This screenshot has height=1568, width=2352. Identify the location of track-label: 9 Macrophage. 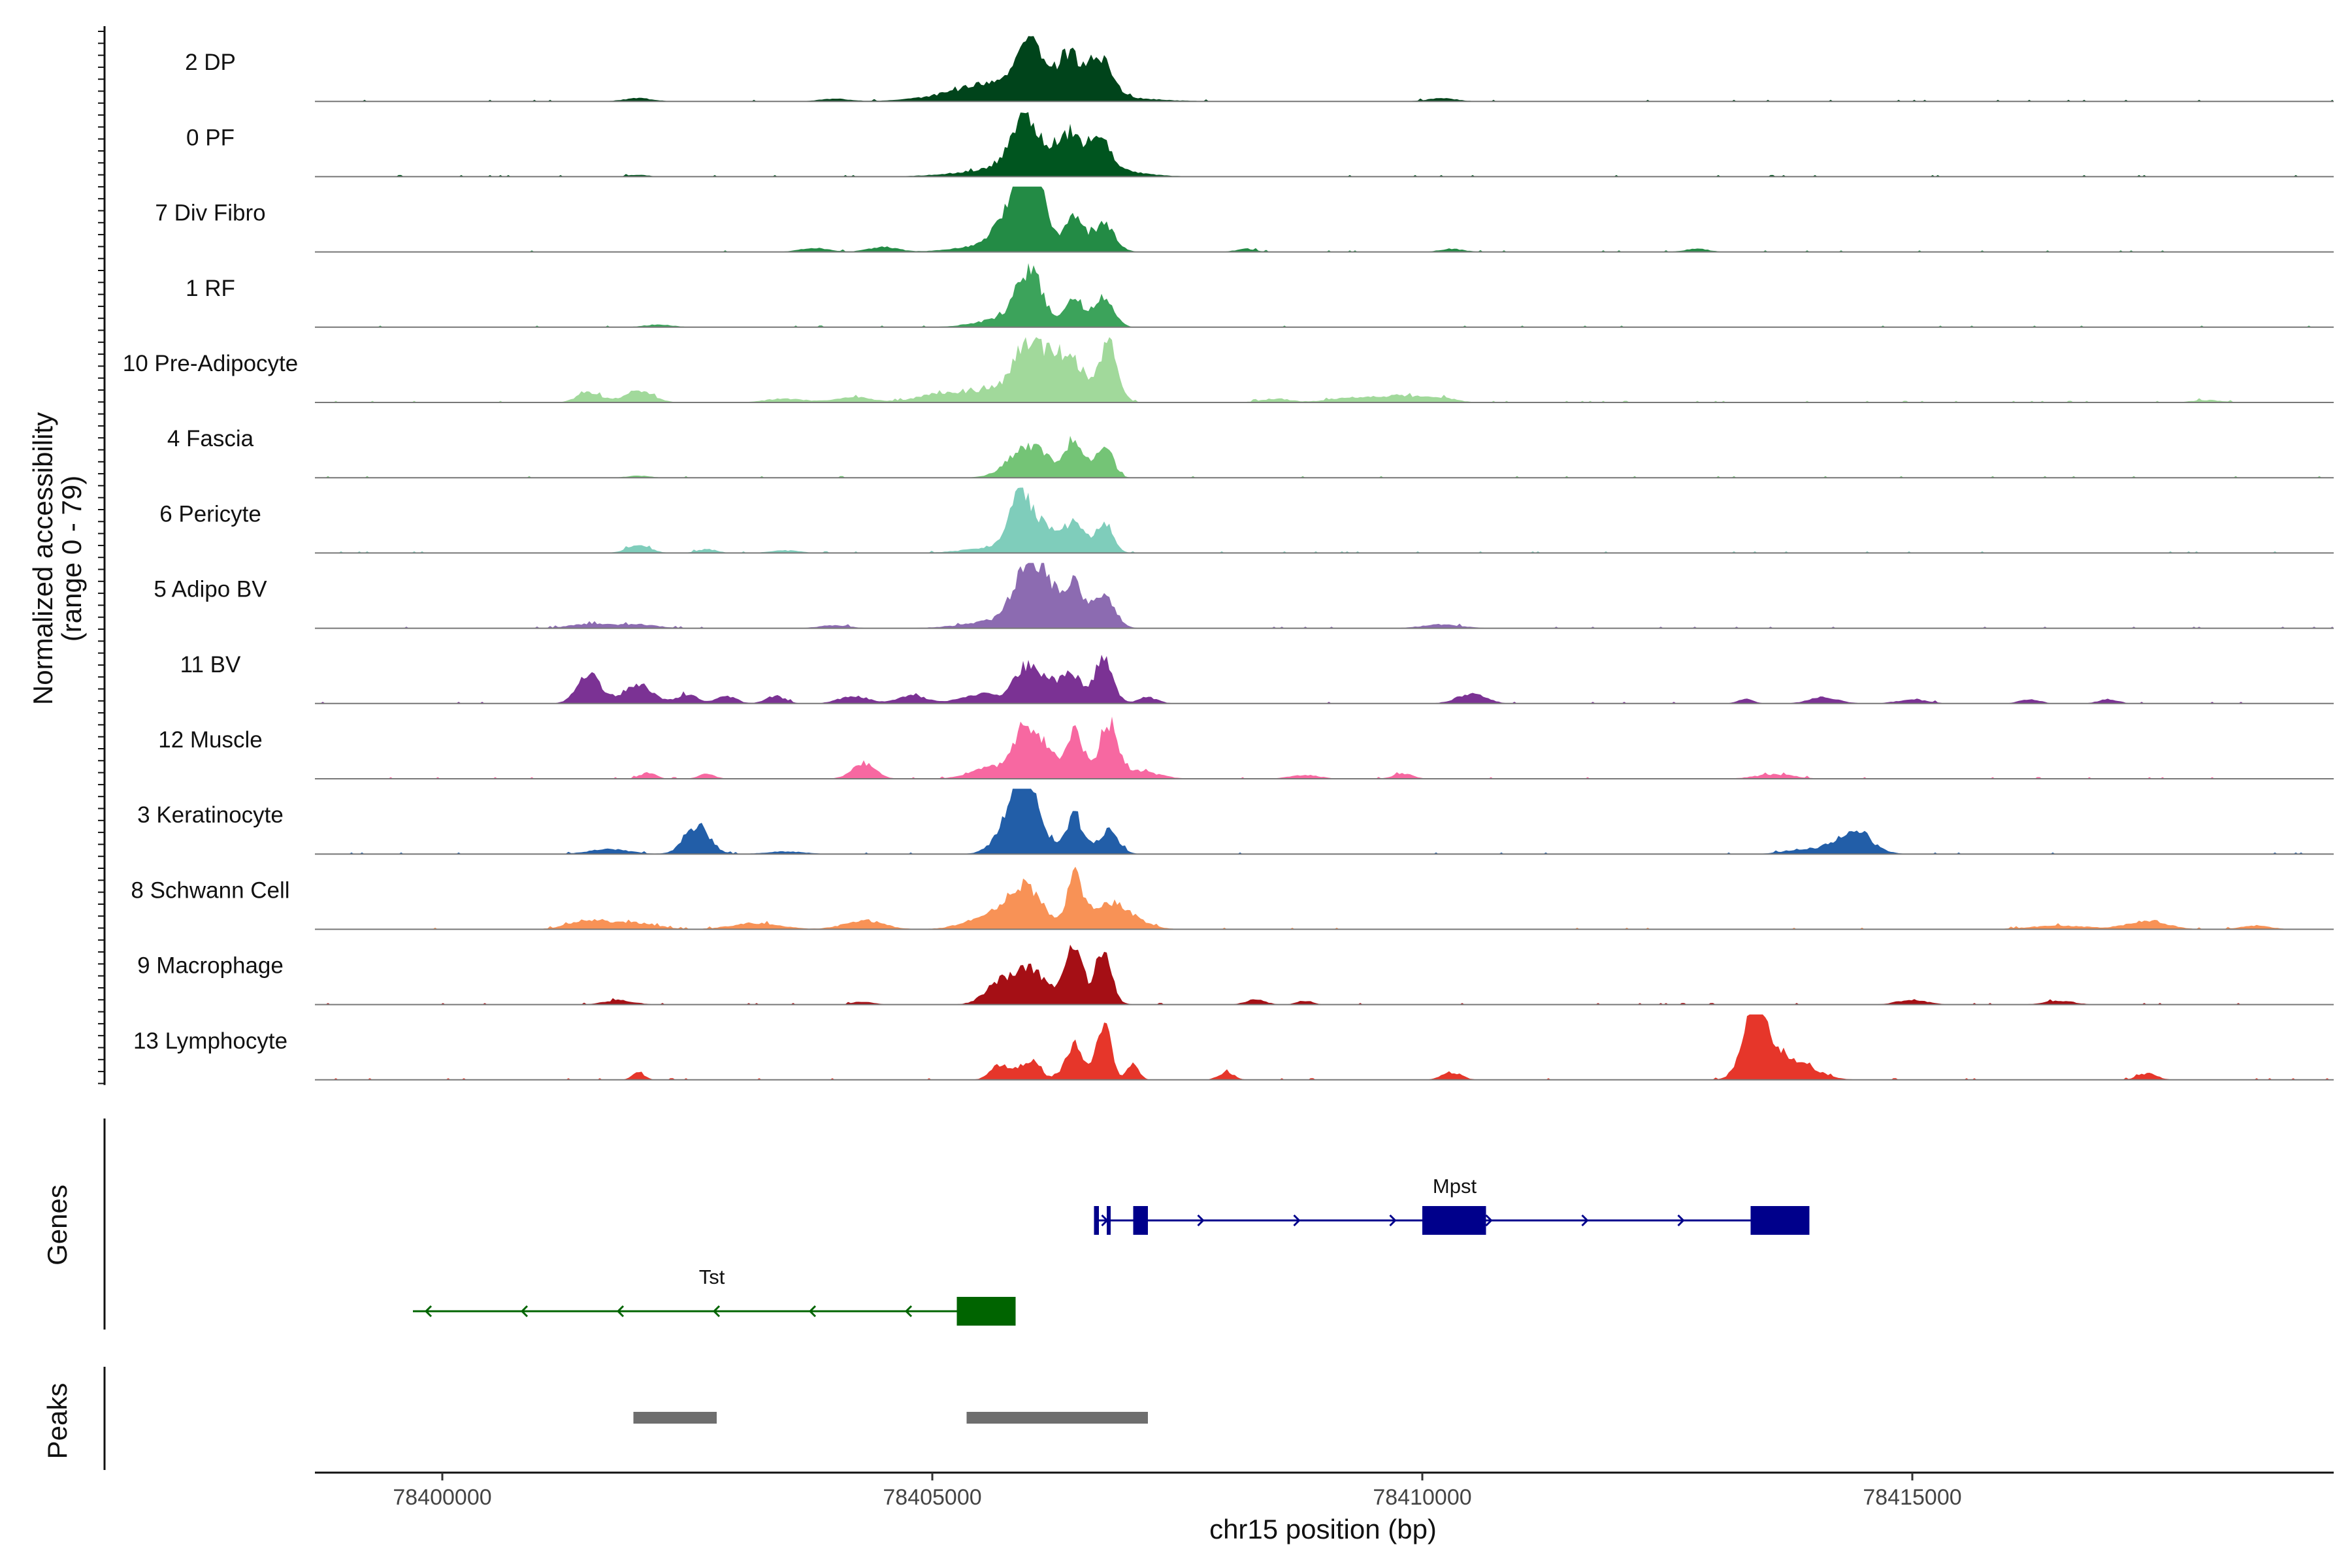
(210, 966).